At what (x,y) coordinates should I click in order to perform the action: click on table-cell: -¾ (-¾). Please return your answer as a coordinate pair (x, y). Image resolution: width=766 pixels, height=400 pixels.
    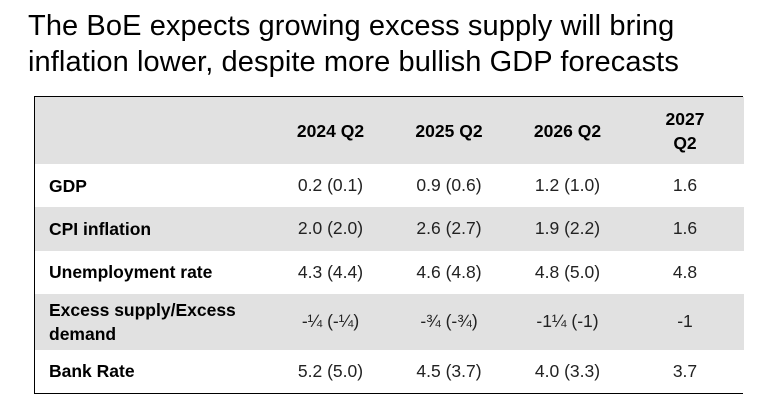
    Looking at the image, I should click on (449, 321).